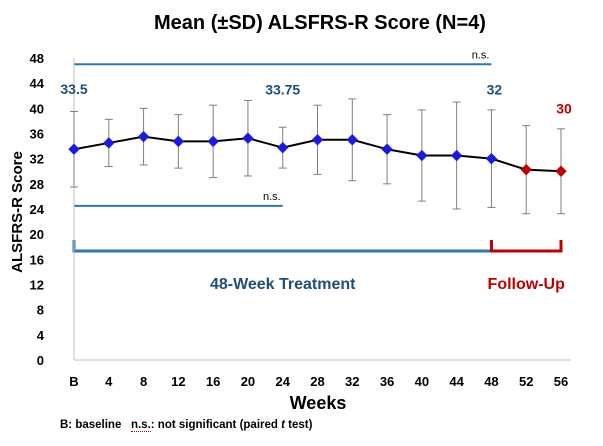 This screenshot has width=603, height=446. I want to click on phase-label: Follow-Up, so click(527, 284).